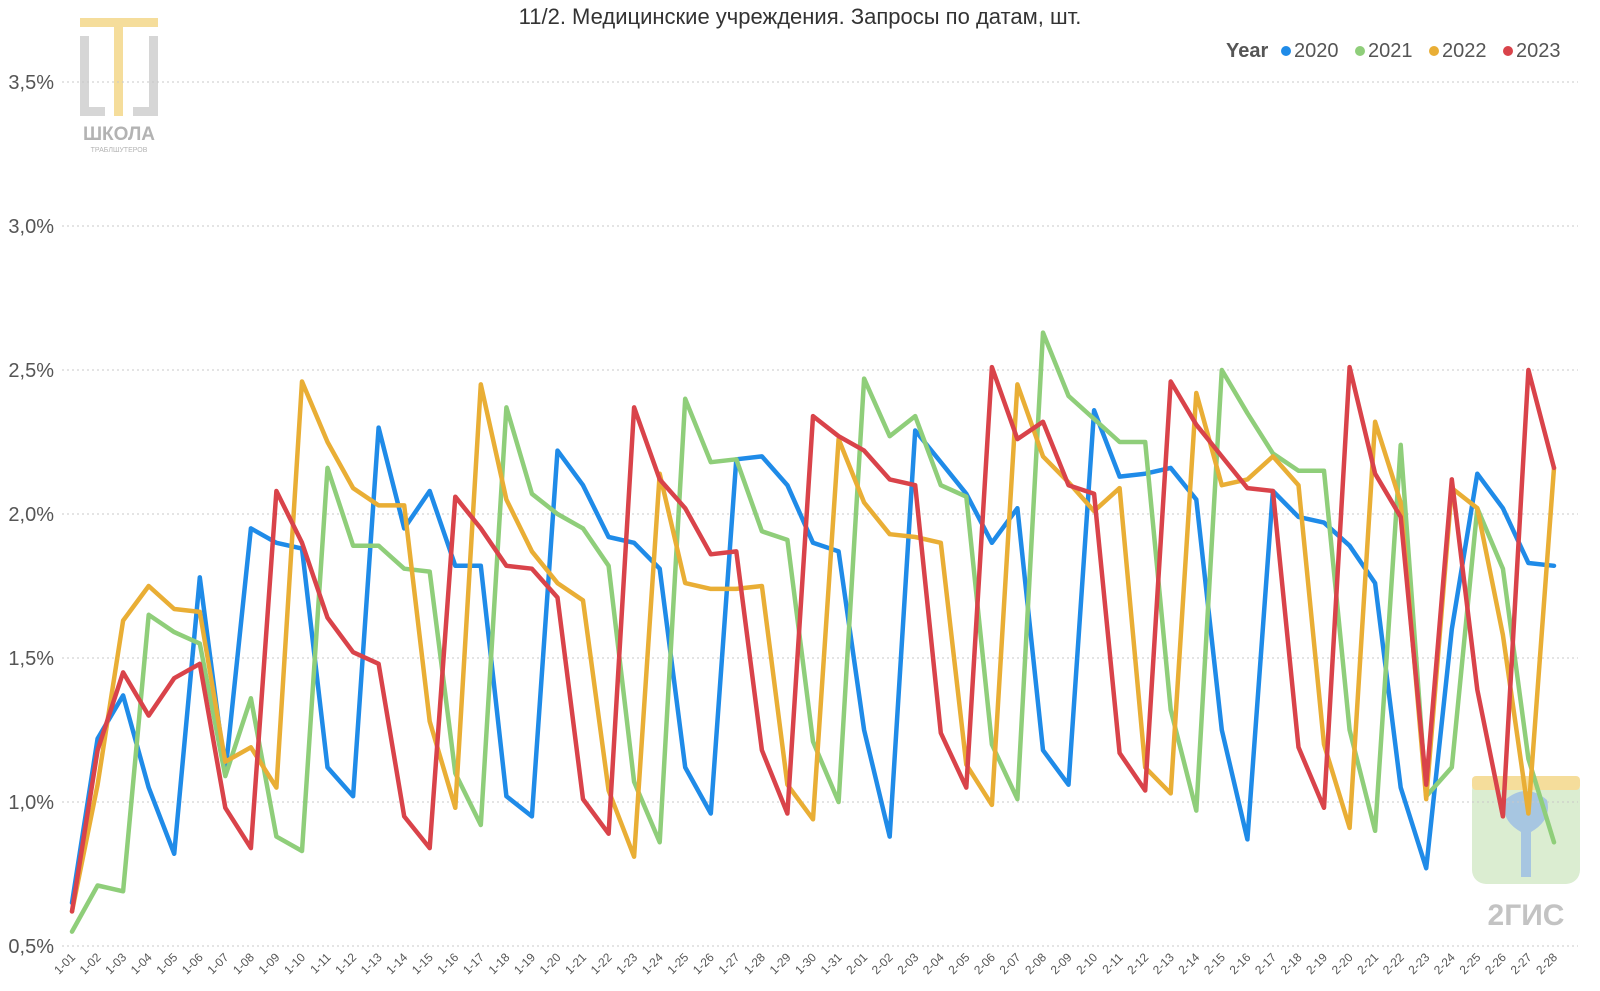 This screenshot has width=1600, height=991. What do you see at coordinates (1521, 963) in the screenshot?
I see `x-tick-label: 2-27` at bounding box center [1521, 963].